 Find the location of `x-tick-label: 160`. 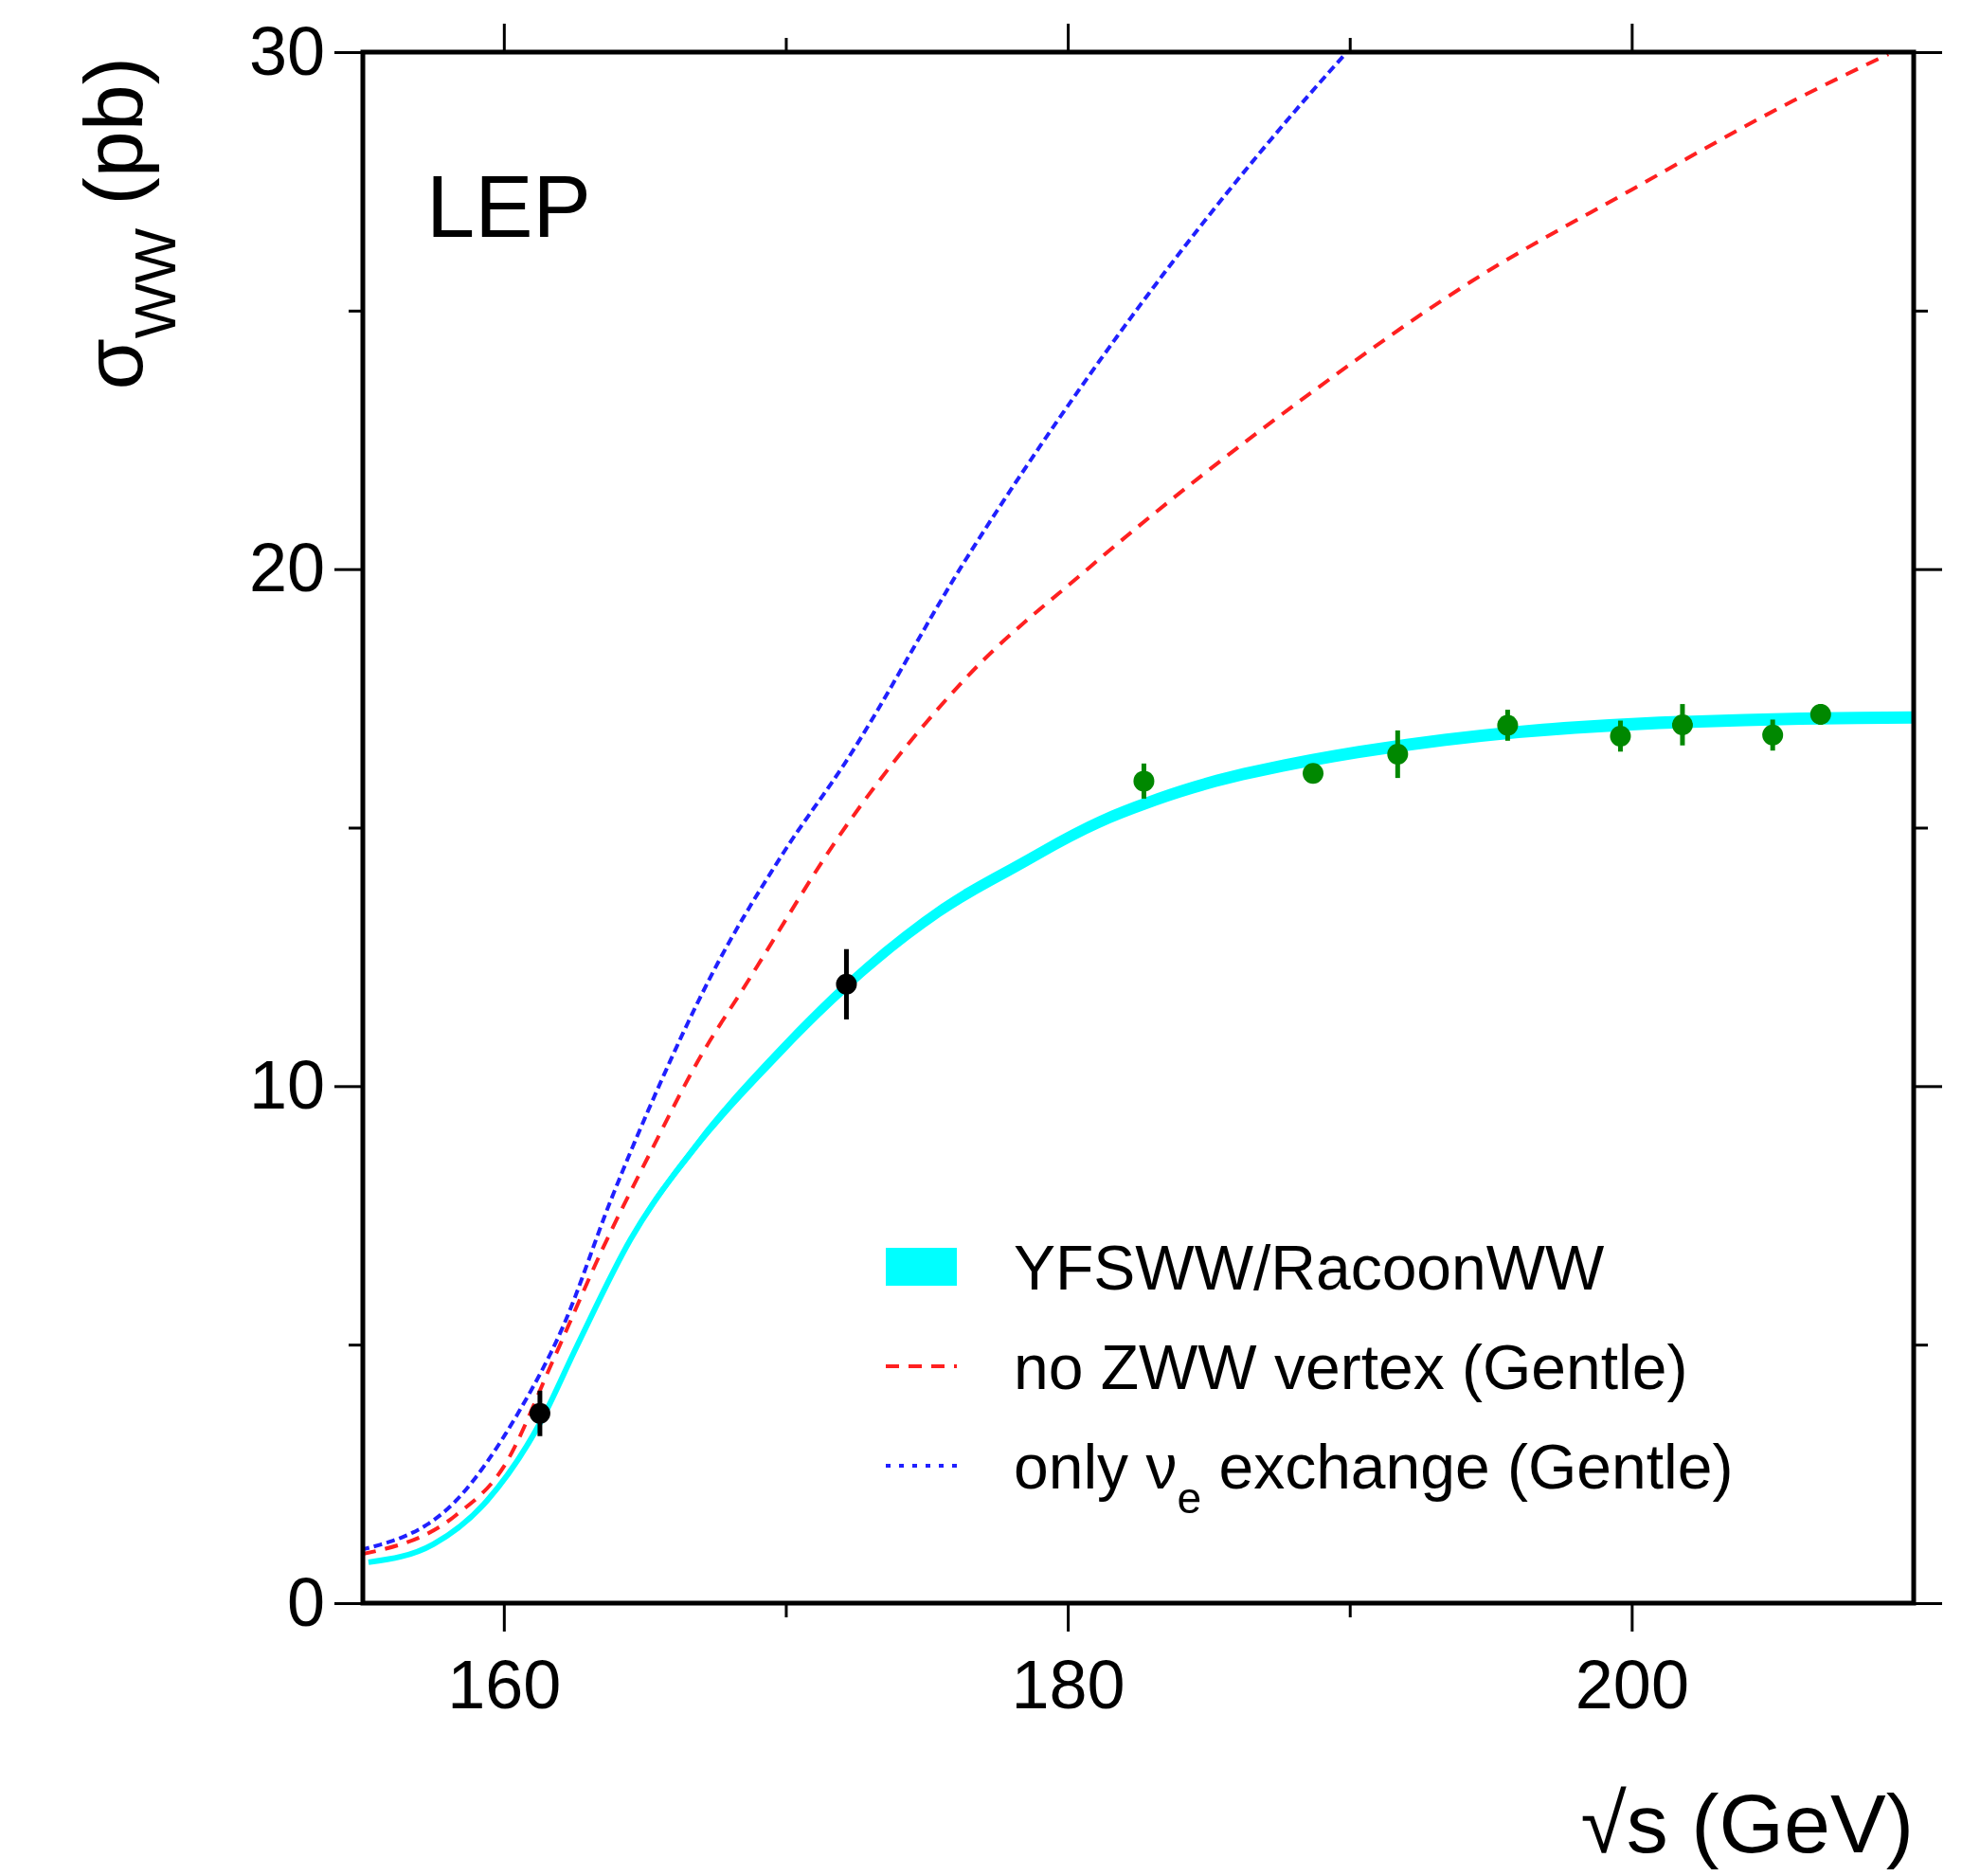

x-tick-label: 160 is located at coordinates (504, 1685).